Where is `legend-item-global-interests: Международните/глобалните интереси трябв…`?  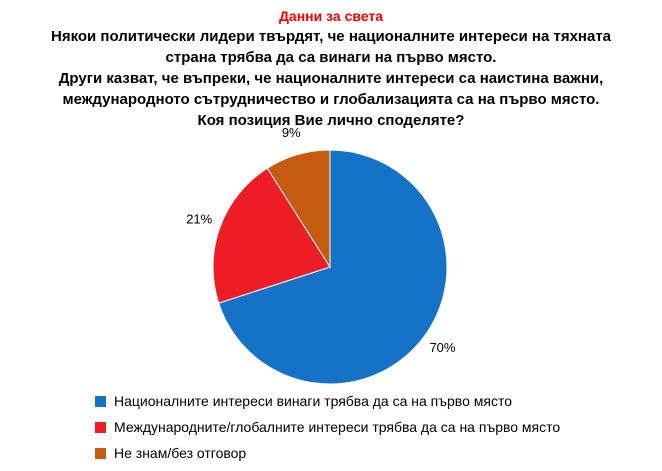 legend-item-global-interests: Международните/глобалните интереси трябв… is located at coordinates (327, 427).